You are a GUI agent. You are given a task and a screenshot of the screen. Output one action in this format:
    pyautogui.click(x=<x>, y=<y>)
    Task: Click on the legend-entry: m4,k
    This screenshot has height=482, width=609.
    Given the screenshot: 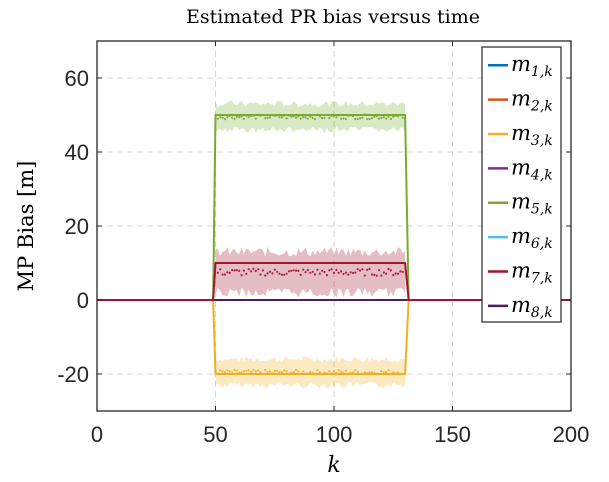 What is the action you would take?
    pyautogui.click(x=520, y=169)
    